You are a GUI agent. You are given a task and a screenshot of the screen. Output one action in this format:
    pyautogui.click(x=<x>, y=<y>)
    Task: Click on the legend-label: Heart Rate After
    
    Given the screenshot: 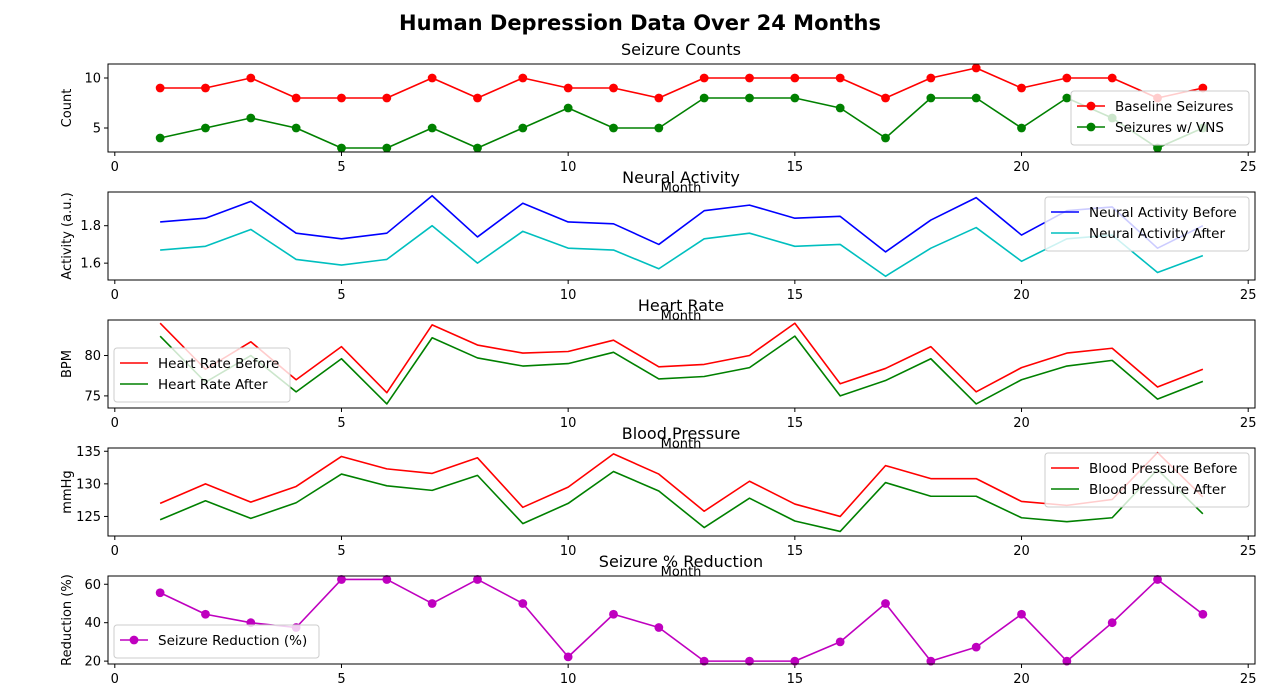 What is the action you would take?
    pyautogui.click(x=213, y=385)
    